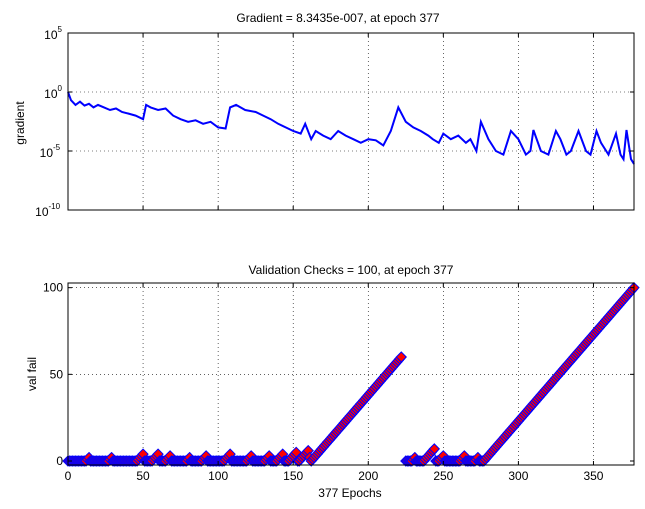  What do you see at coordinates (337, 18) in the screenshot?
I see `gradient-plot-title: Gradient = 8.3435e-007, at epoch 377` at bounding box center [337, 18].